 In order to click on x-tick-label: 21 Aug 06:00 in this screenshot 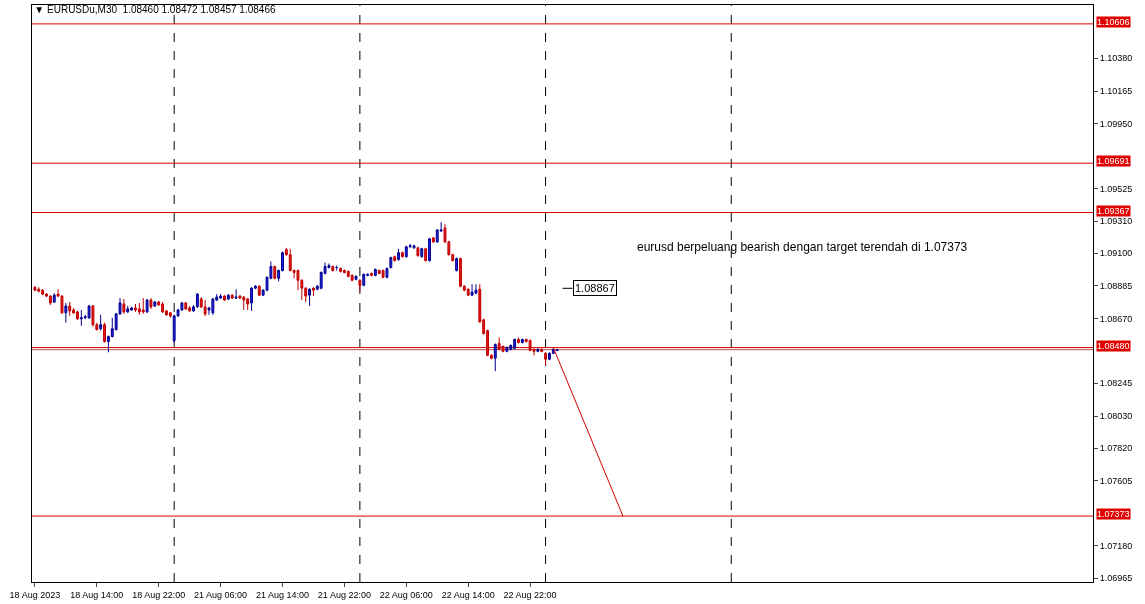, I will do `click(221, 594)`.